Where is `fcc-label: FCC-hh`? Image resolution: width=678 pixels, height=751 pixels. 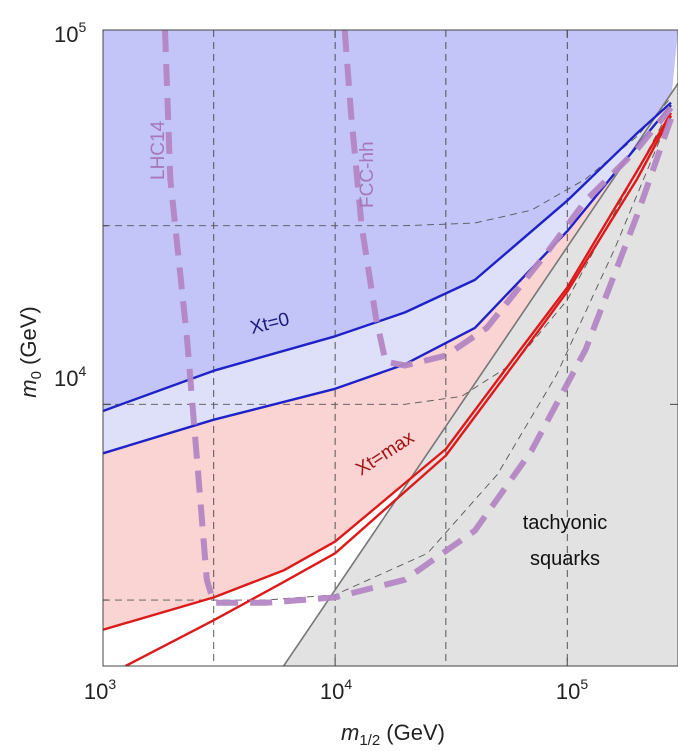 fcc-label: FCC-hh is located at coordinates (367, 174).